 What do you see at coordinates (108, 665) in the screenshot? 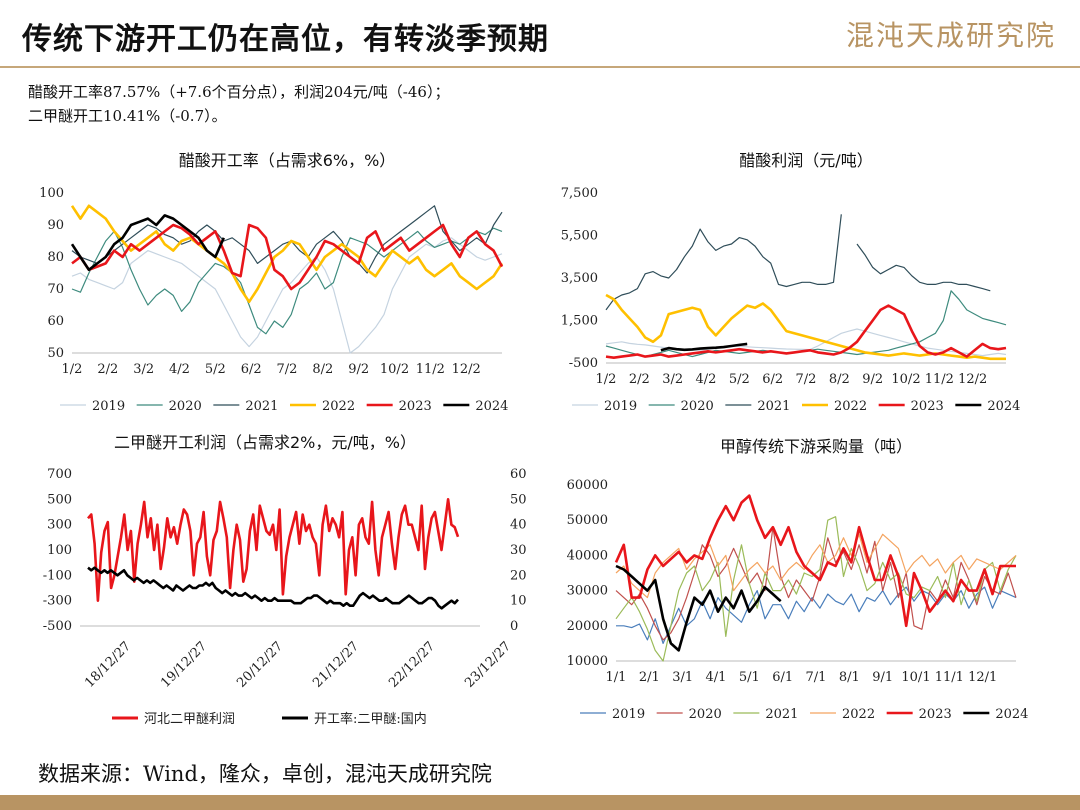
I see `x-tick-label: 18/12/27` at bounding box center [108, 665].